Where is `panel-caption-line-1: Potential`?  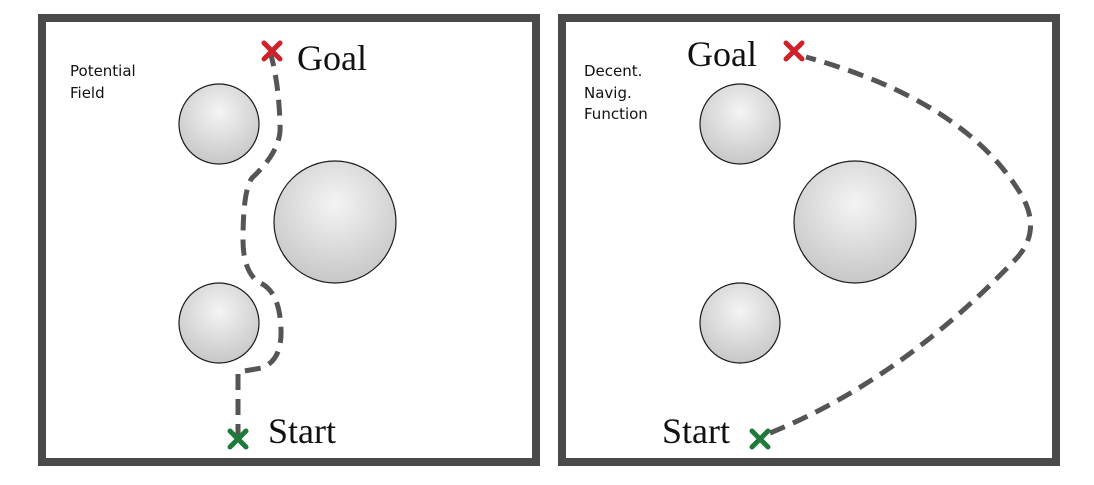 panel-caption-line-1: Potential is located at coordinates (103, 71).